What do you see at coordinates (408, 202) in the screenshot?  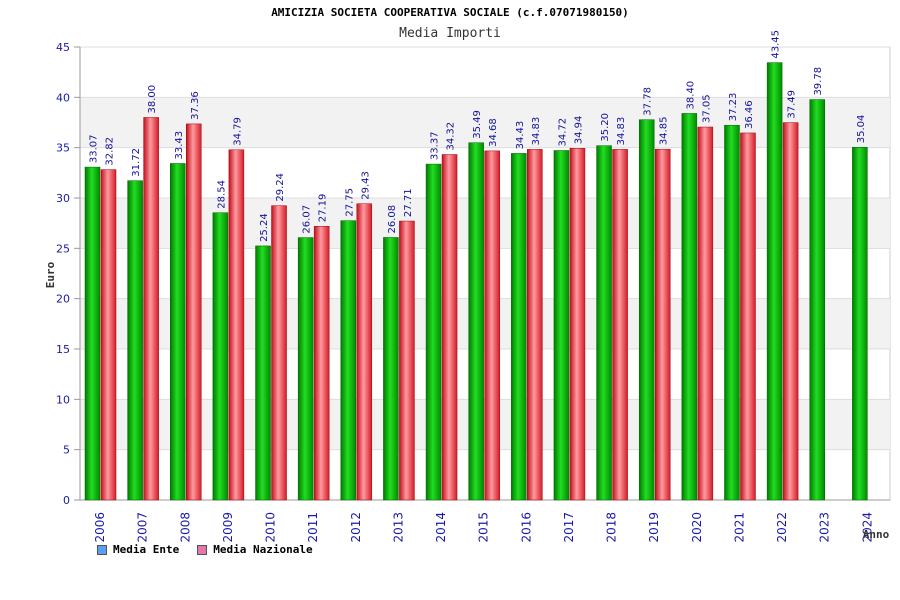 I see `data-label: 27.71` at bounding box center [408, 202].